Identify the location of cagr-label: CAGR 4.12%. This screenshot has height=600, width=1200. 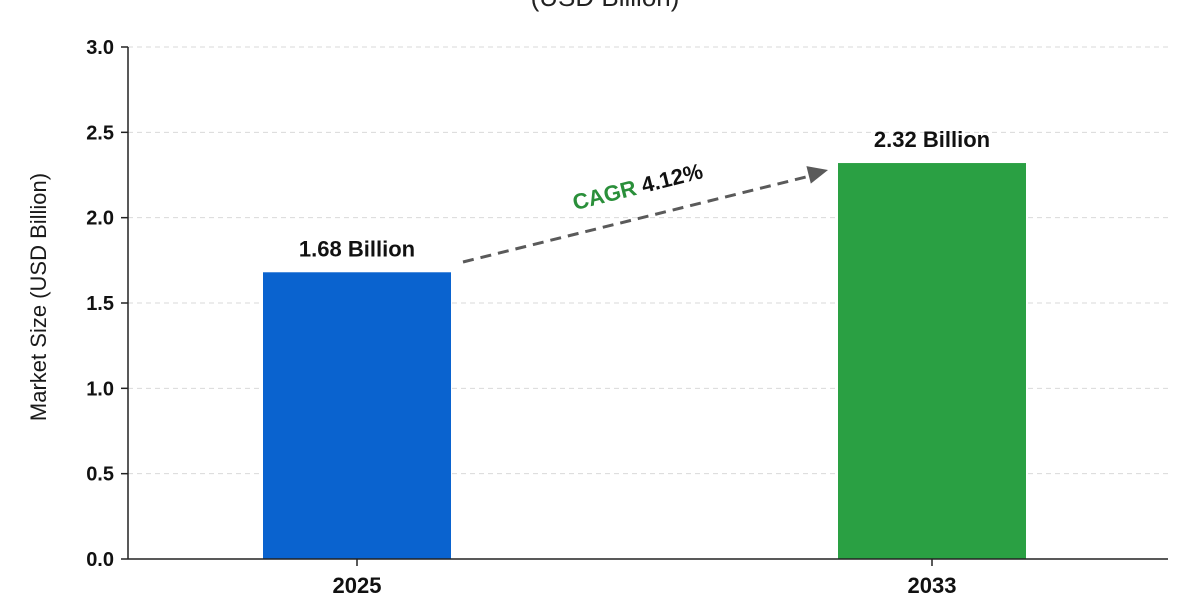
(637, 186).